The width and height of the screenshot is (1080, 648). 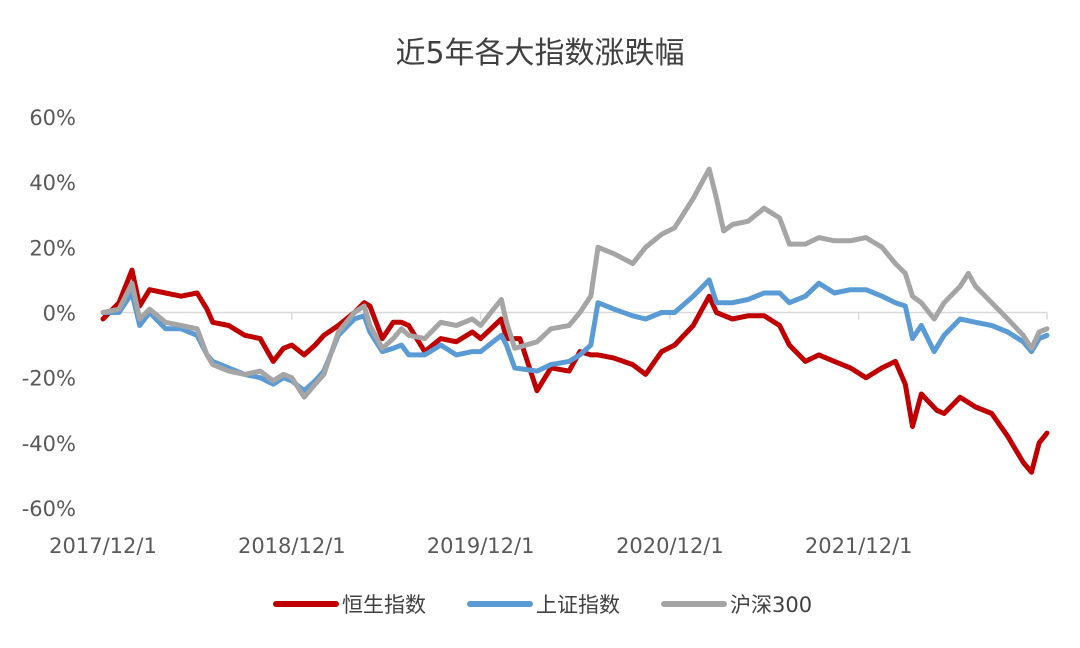 What do you see at coordinates (539, 53) in the screenshot?
I see `chart-title: 近5年各大指数涨跌幅` at bounding box center [539, 53].